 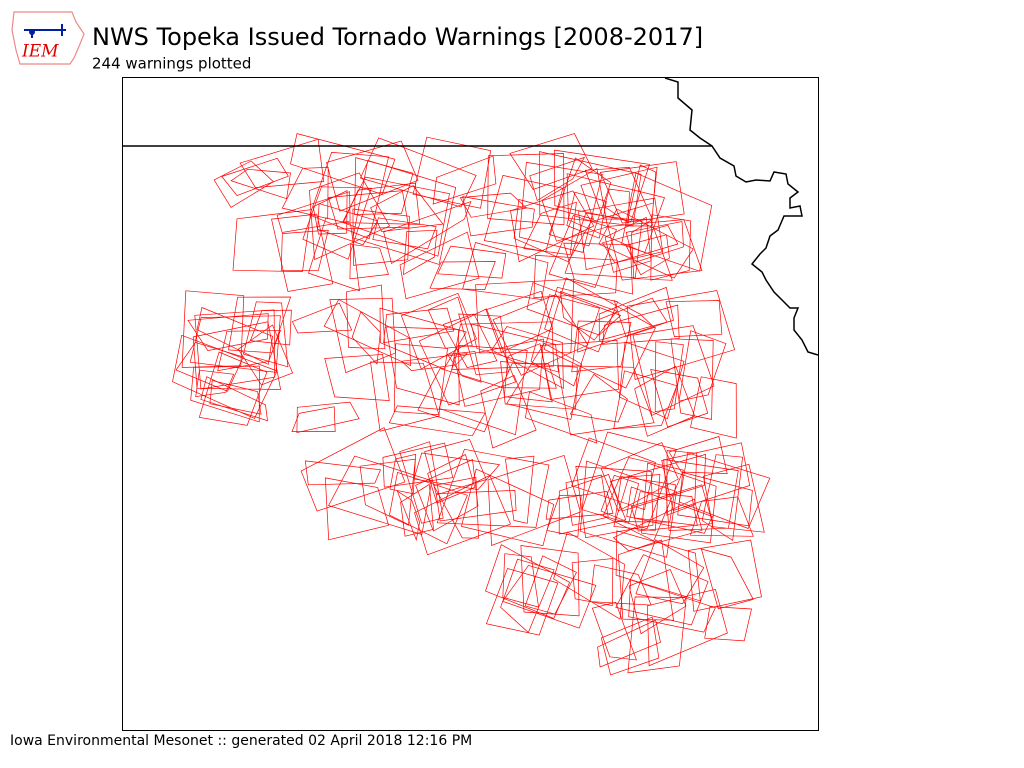 What do you see at coordinates (40, 52) in the screenshot?
I see `logo-text: IEM` at bounding box center [40, 52].